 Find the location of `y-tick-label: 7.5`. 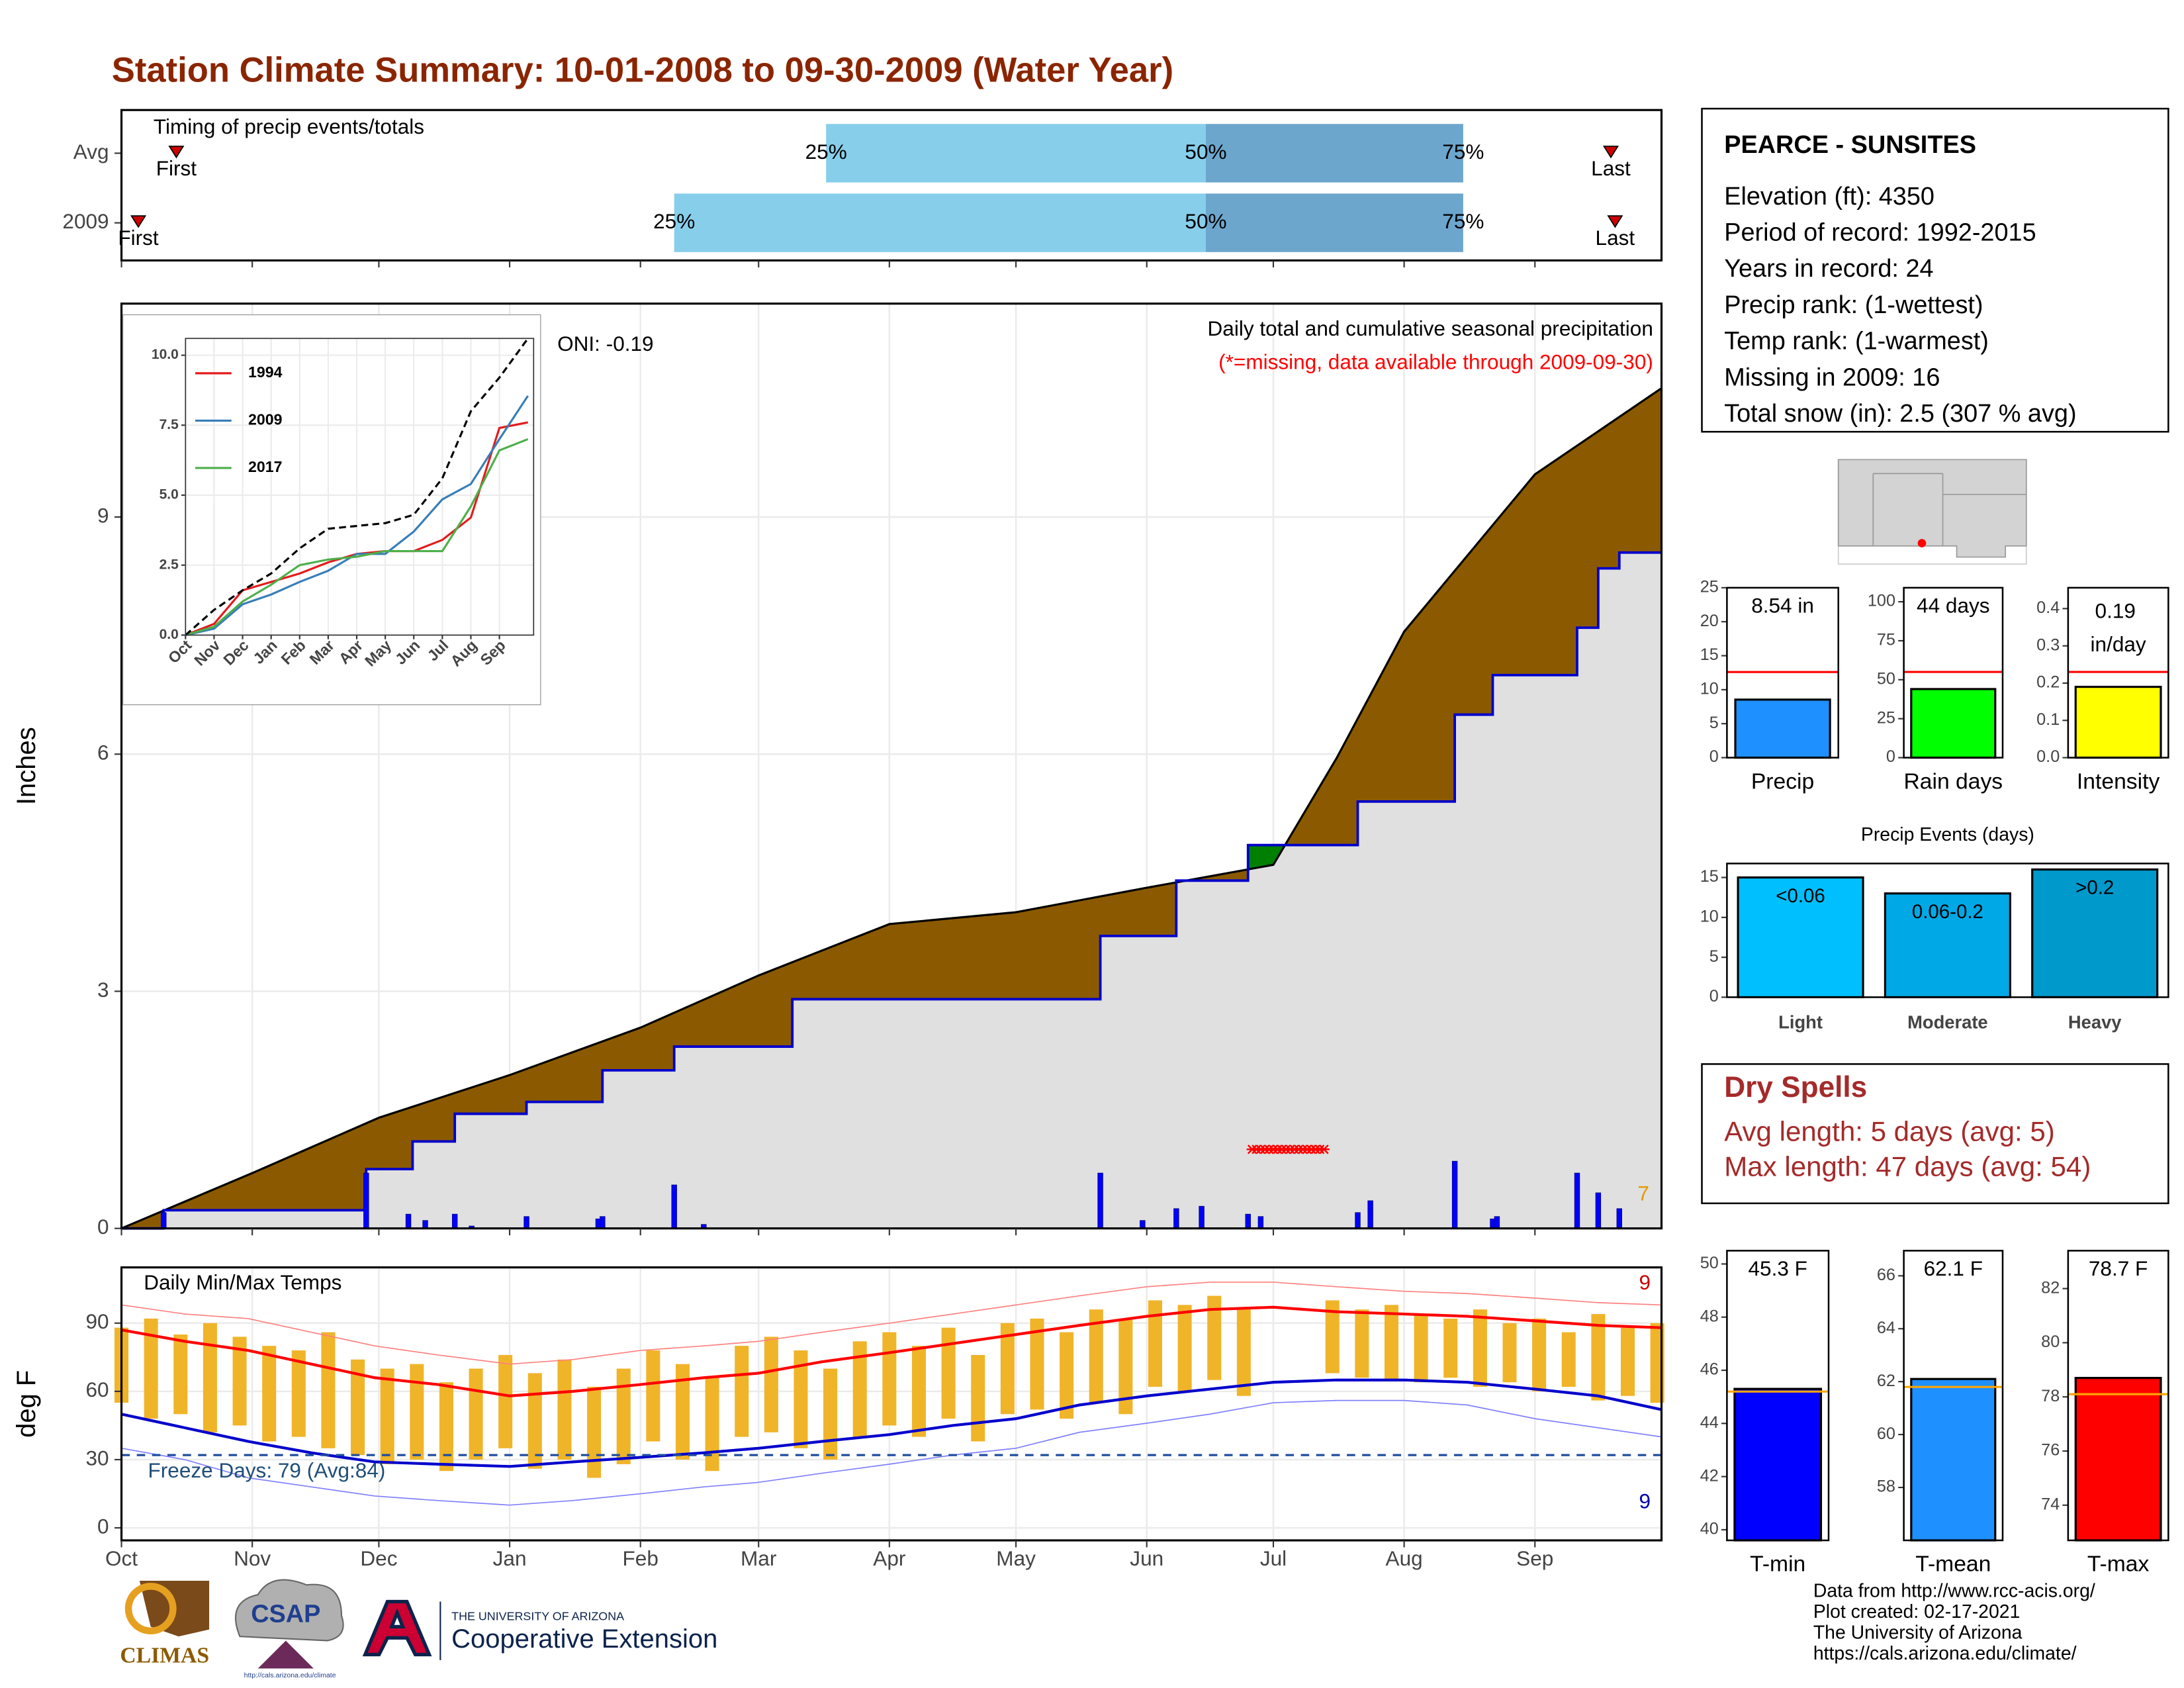

y-tick-label: 7.5 is located at coordinates (169, 424).